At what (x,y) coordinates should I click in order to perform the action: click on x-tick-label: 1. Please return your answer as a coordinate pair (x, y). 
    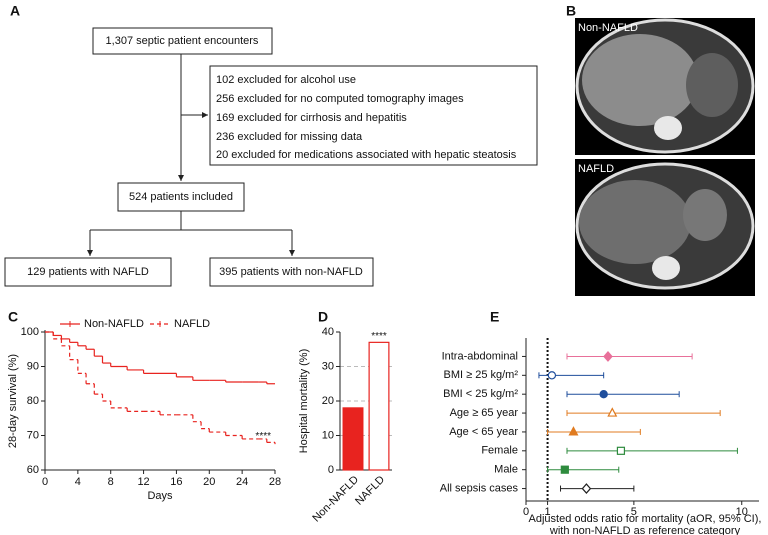
    Looking at the image, I should click on (548, 512).